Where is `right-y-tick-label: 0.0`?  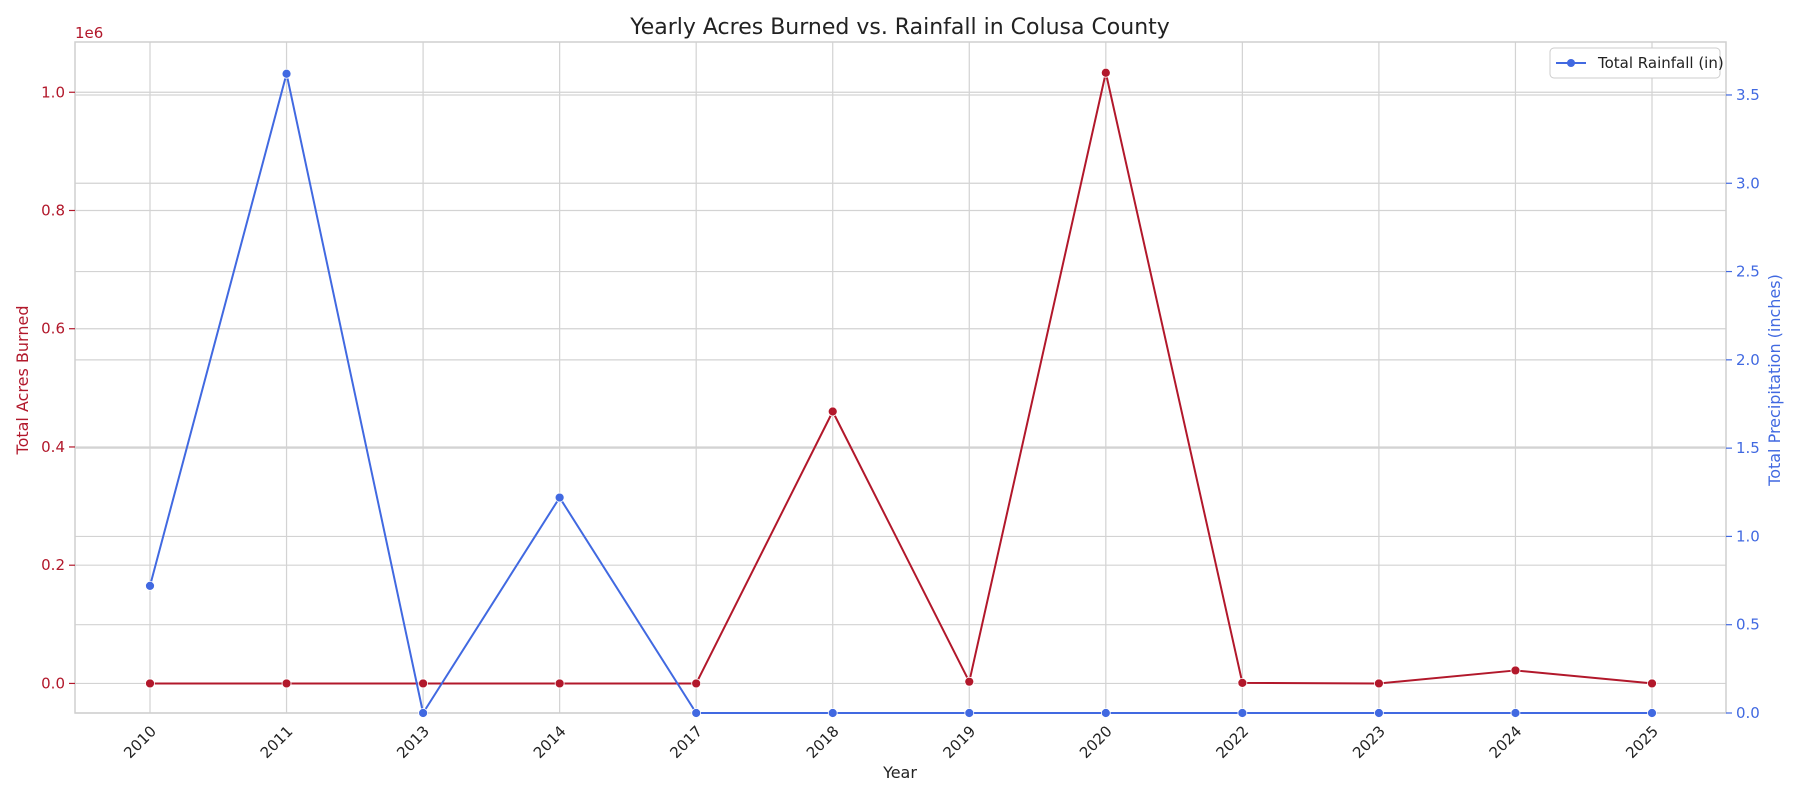
right-y-tick-label: 0.0 is located at coordinates (1748, 713).